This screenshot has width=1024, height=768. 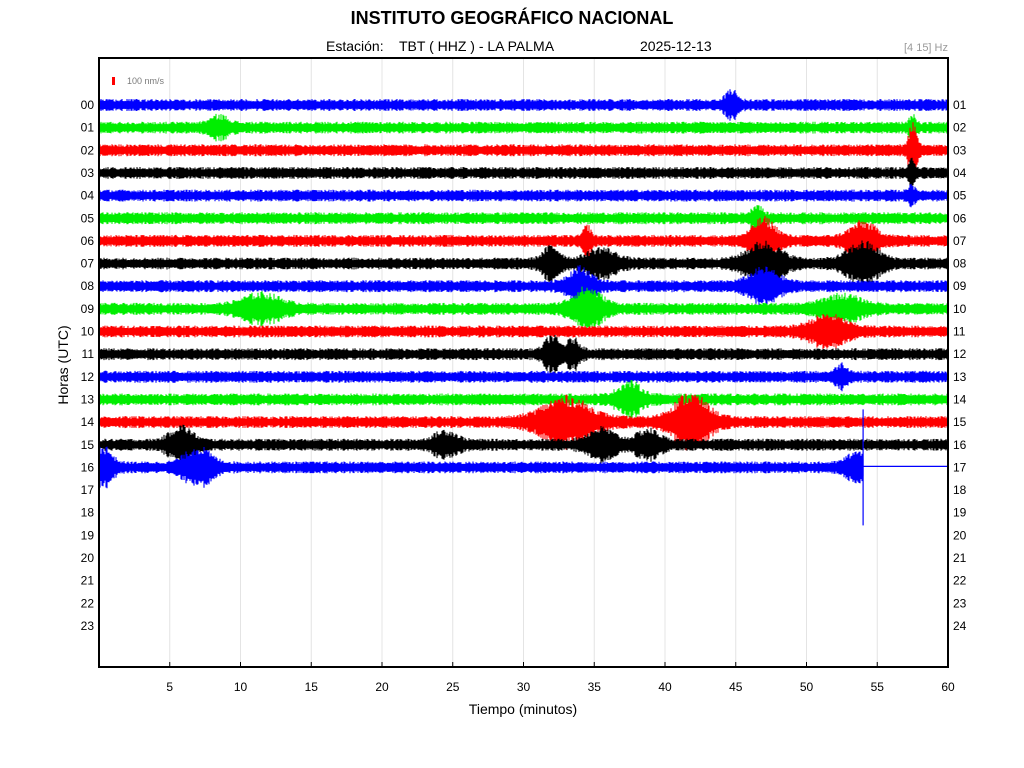 What do you see at coordinates (88, 218) in the screenshot?
I see `hour-label-left: 05` at bounding box center [88, 218].